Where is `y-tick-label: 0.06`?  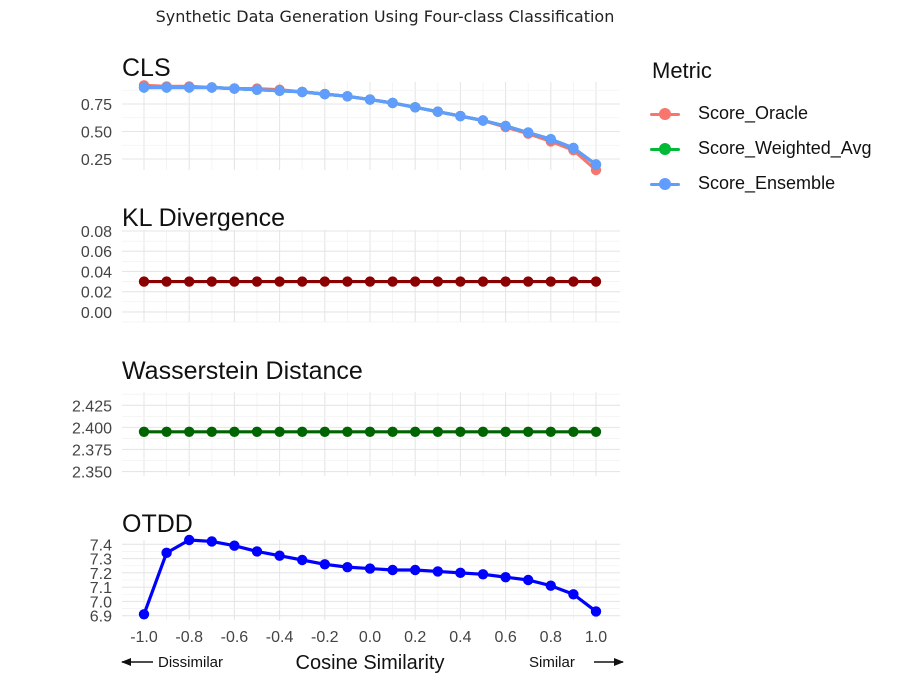 y-tick-label: 0.06 is located at coordinates (96, 252).